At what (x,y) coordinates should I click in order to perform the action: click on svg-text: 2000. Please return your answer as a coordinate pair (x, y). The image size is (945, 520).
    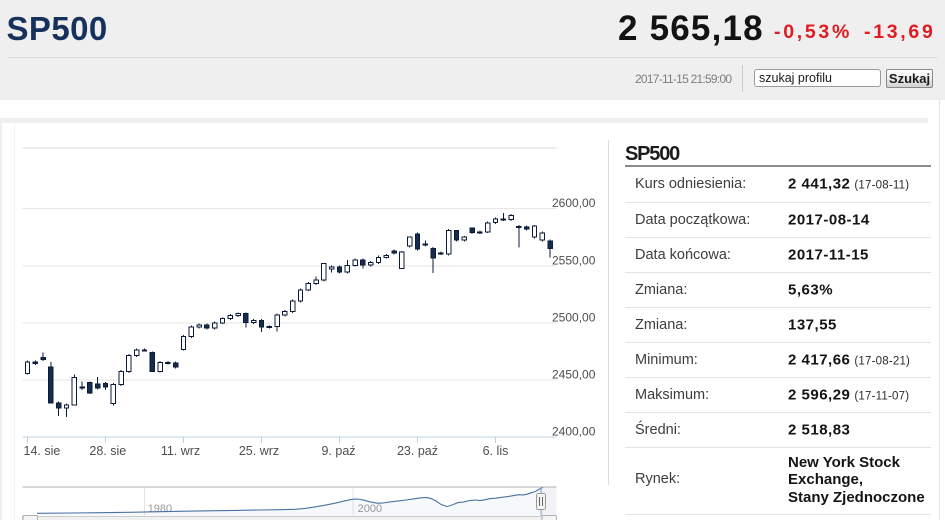
    Looking at the image, I should click on (370, 509).